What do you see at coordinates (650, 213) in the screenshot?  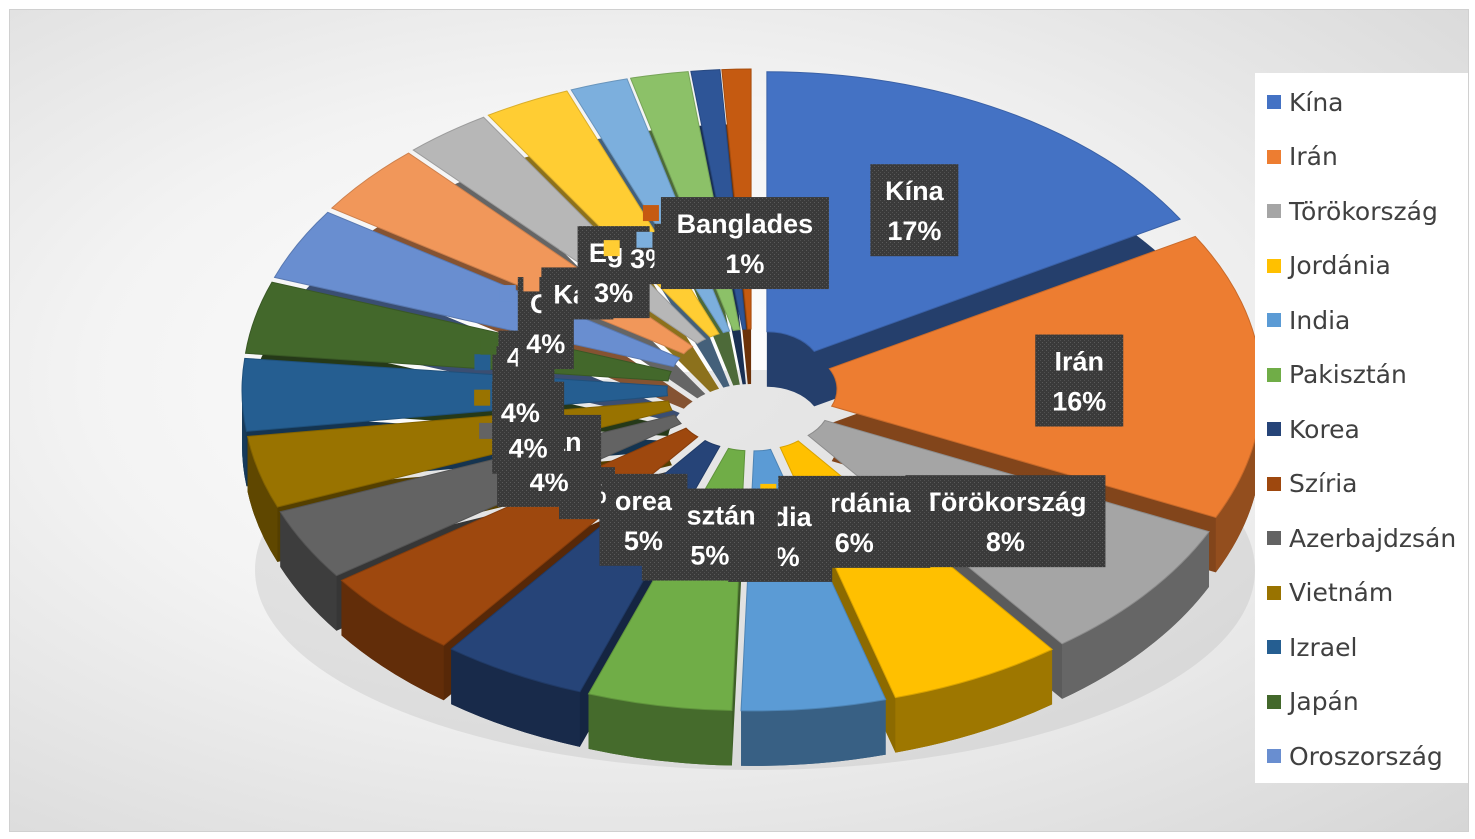 I see `data-label-banglades-key` at bounding box center [650, 213].